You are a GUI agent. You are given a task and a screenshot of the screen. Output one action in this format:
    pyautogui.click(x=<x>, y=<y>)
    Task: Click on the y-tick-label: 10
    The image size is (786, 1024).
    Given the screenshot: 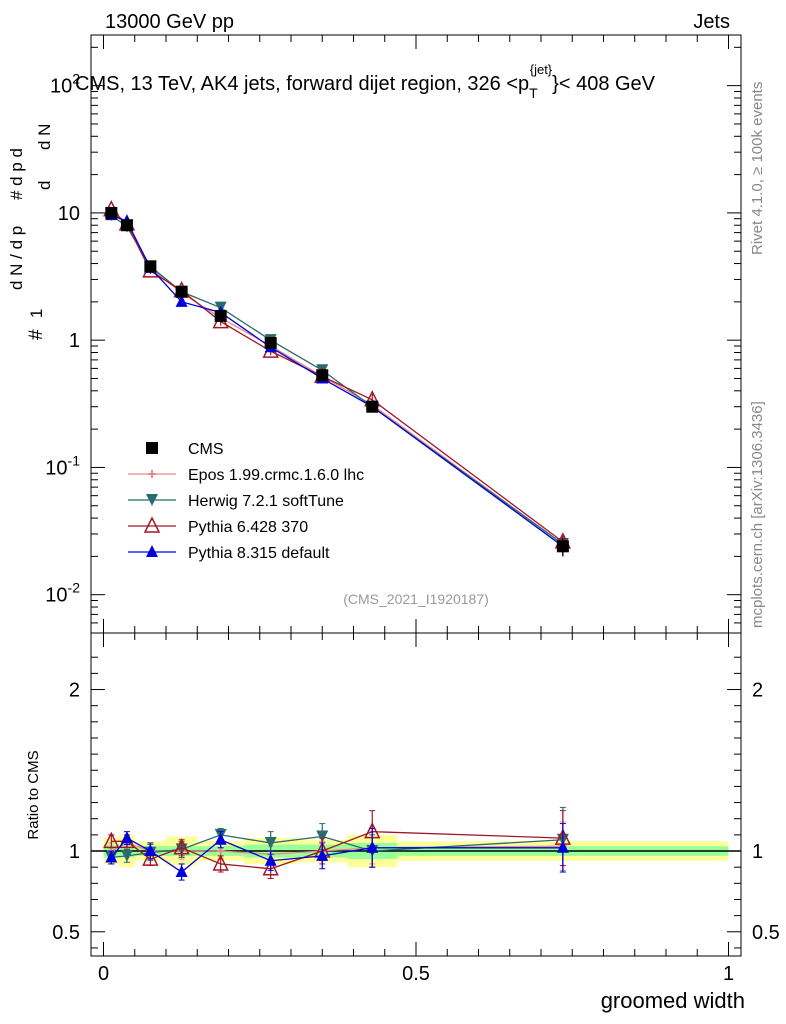 What is the action you would take?
    pyautogui.click(x=69, y=214)
    